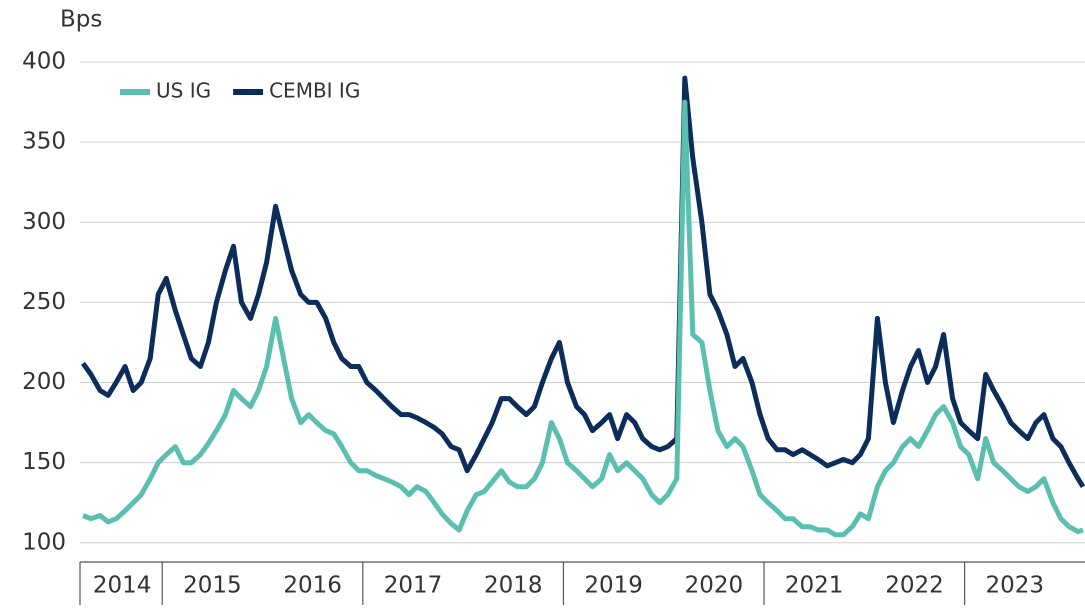  What do you see at coordinates (212, 586) in the screenshot?
I see `x-tick-label: 2015` at bounding box center [212, 586].